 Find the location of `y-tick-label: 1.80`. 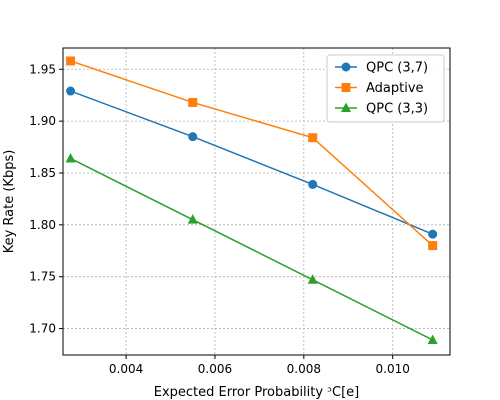

y-tick-label: 1.80 is located at coordinates (42, 225).